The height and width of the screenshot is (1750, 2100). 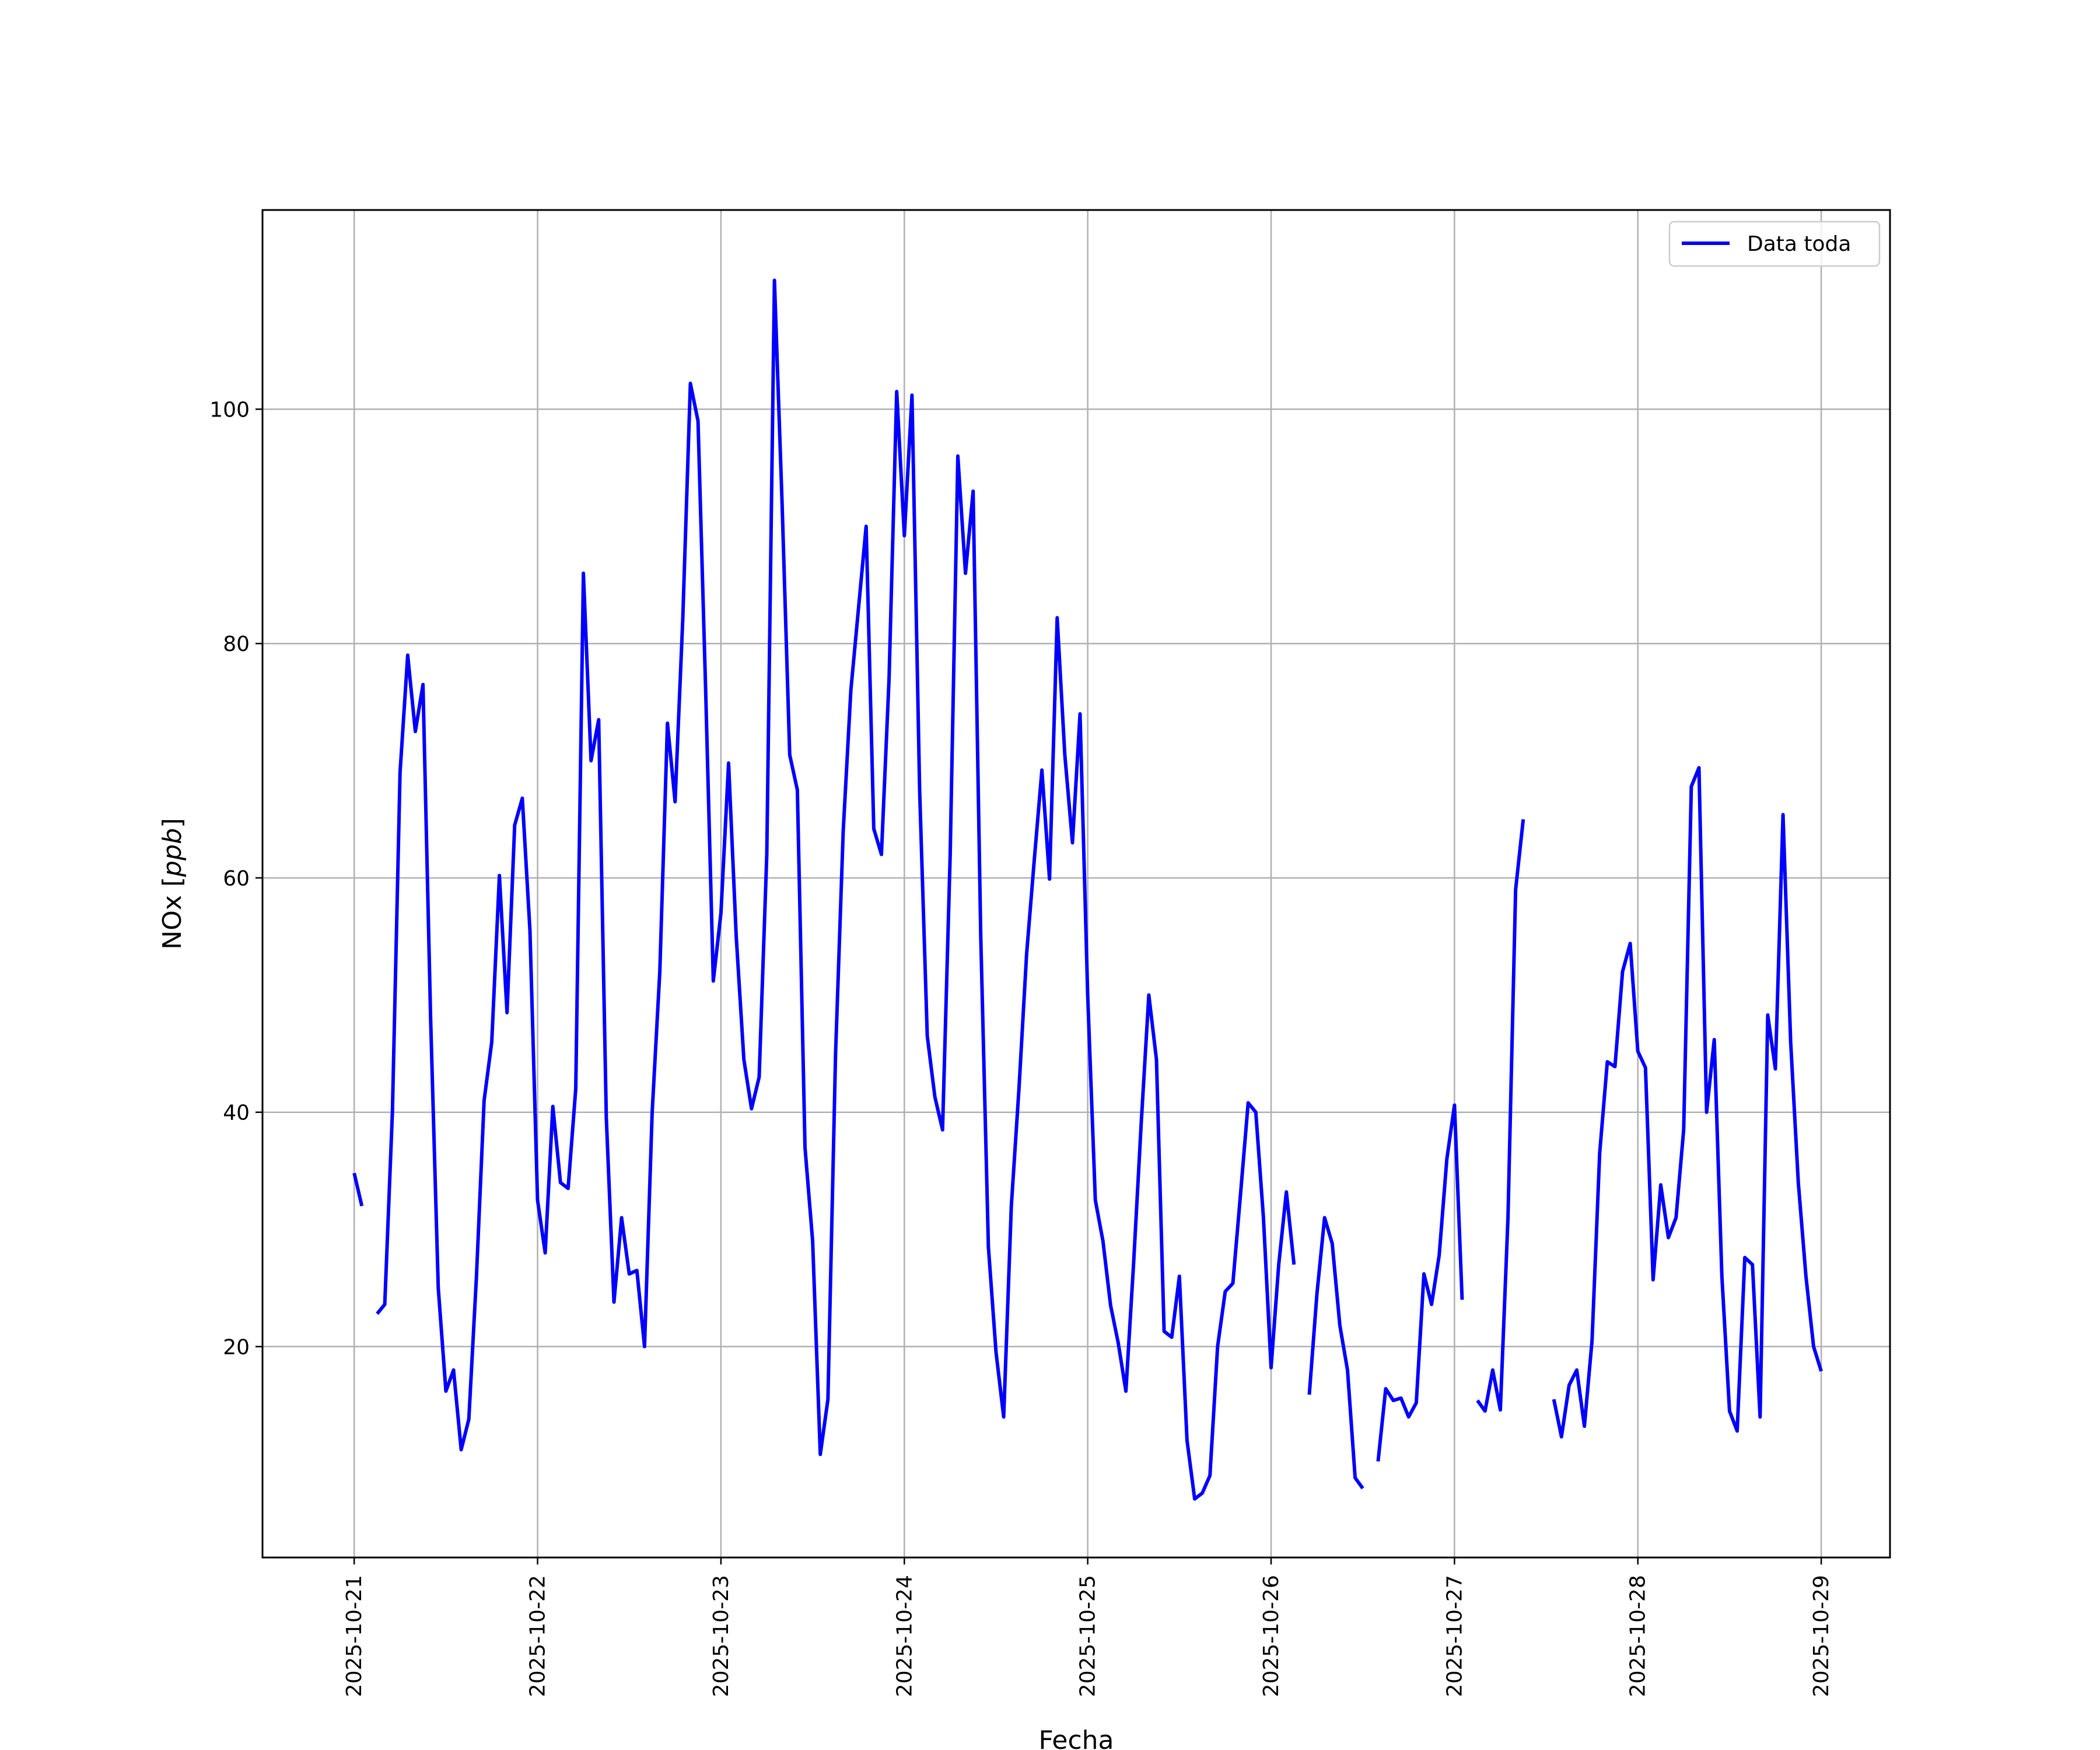 I want to click on x-axis-label: Fecha, so click(x=1076, y=1738).